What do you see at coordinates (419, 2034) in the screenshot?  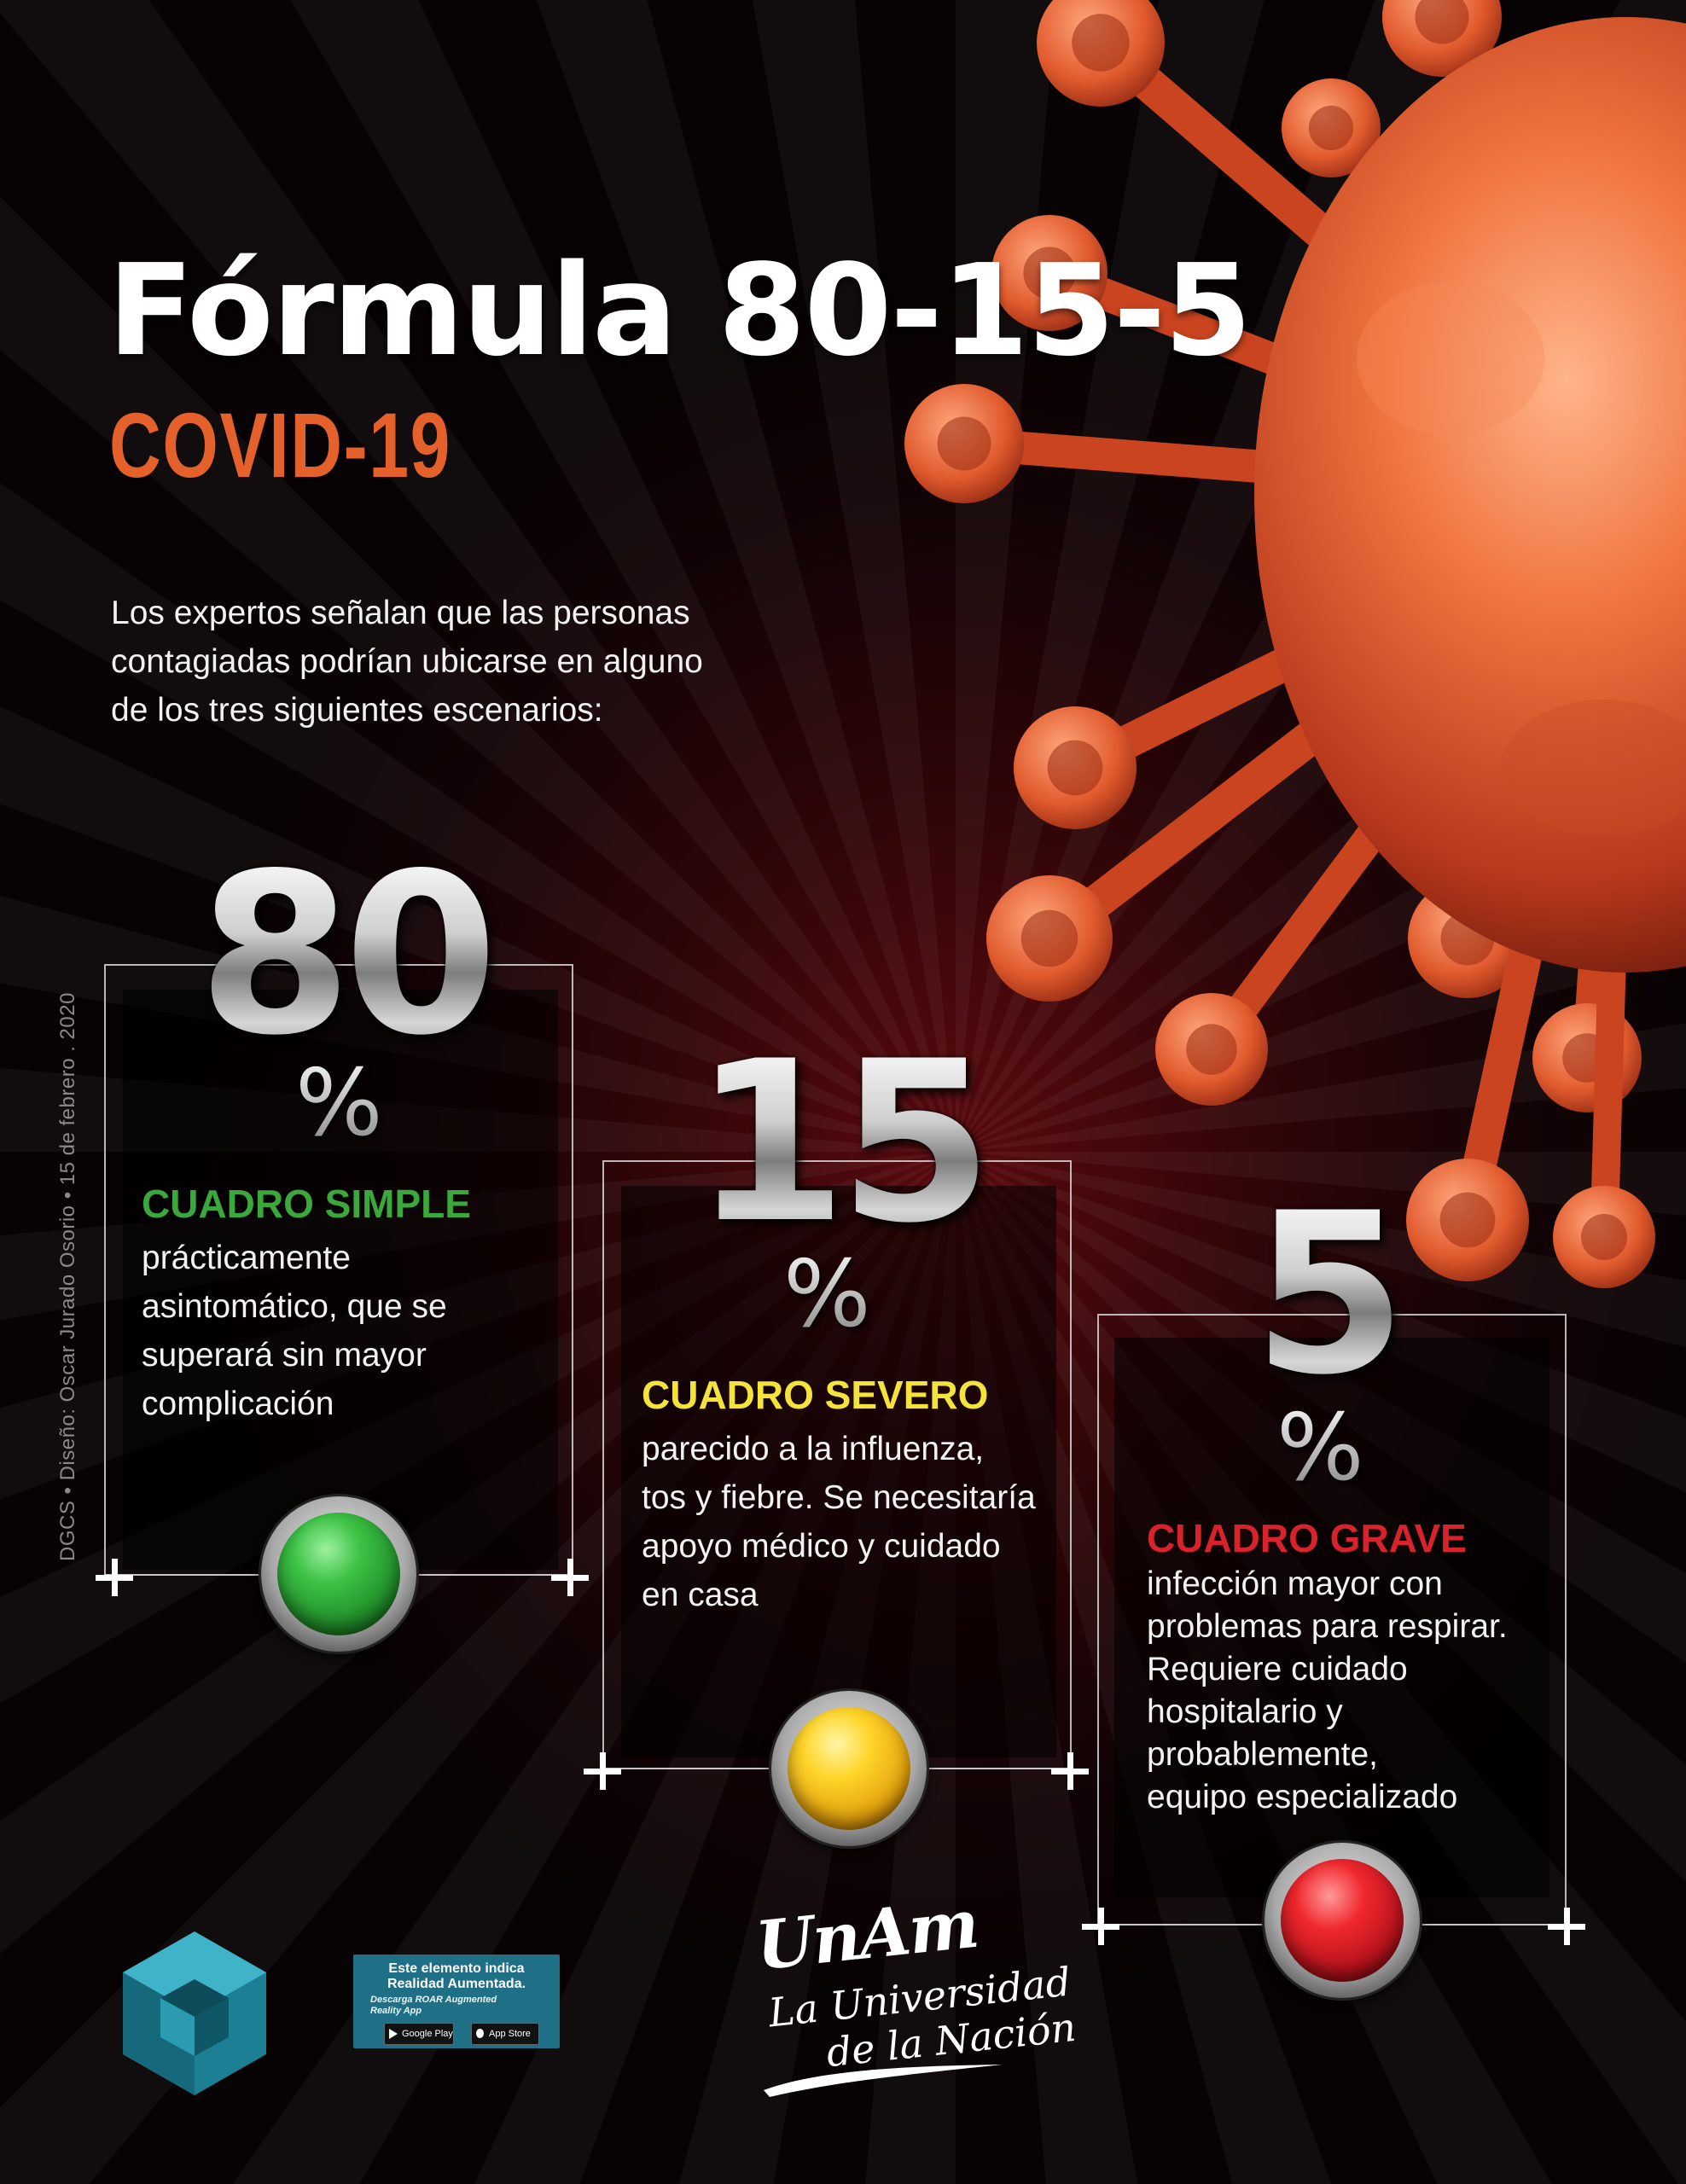 I see `google-play-button: Google Play` at bounding box center [419, 2034].